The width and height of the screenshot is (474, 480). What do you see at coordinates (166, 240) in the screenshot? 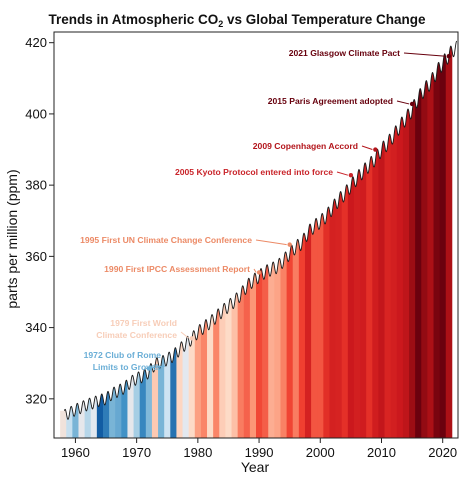
I see `annotation-label: 1995 First UN Climate Change Conference` at bounding box center [166, 240].